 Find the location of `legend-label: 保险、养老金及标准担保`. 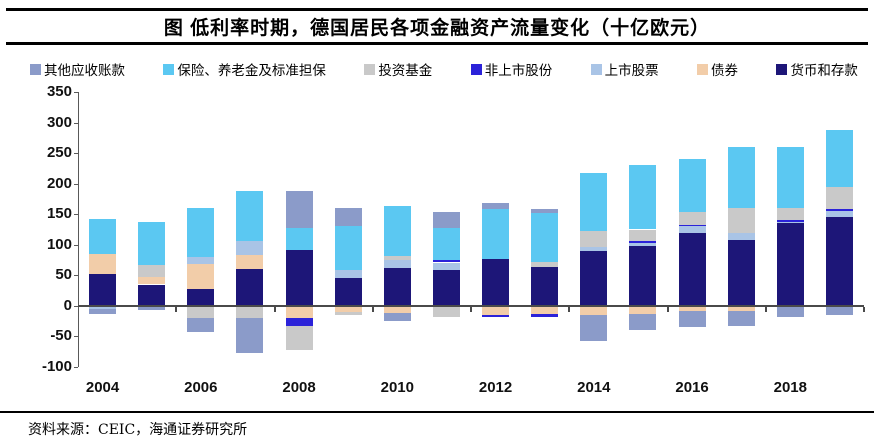

legend-label: 保险、养老金及标准担保 is located at coordinates (251, 70).